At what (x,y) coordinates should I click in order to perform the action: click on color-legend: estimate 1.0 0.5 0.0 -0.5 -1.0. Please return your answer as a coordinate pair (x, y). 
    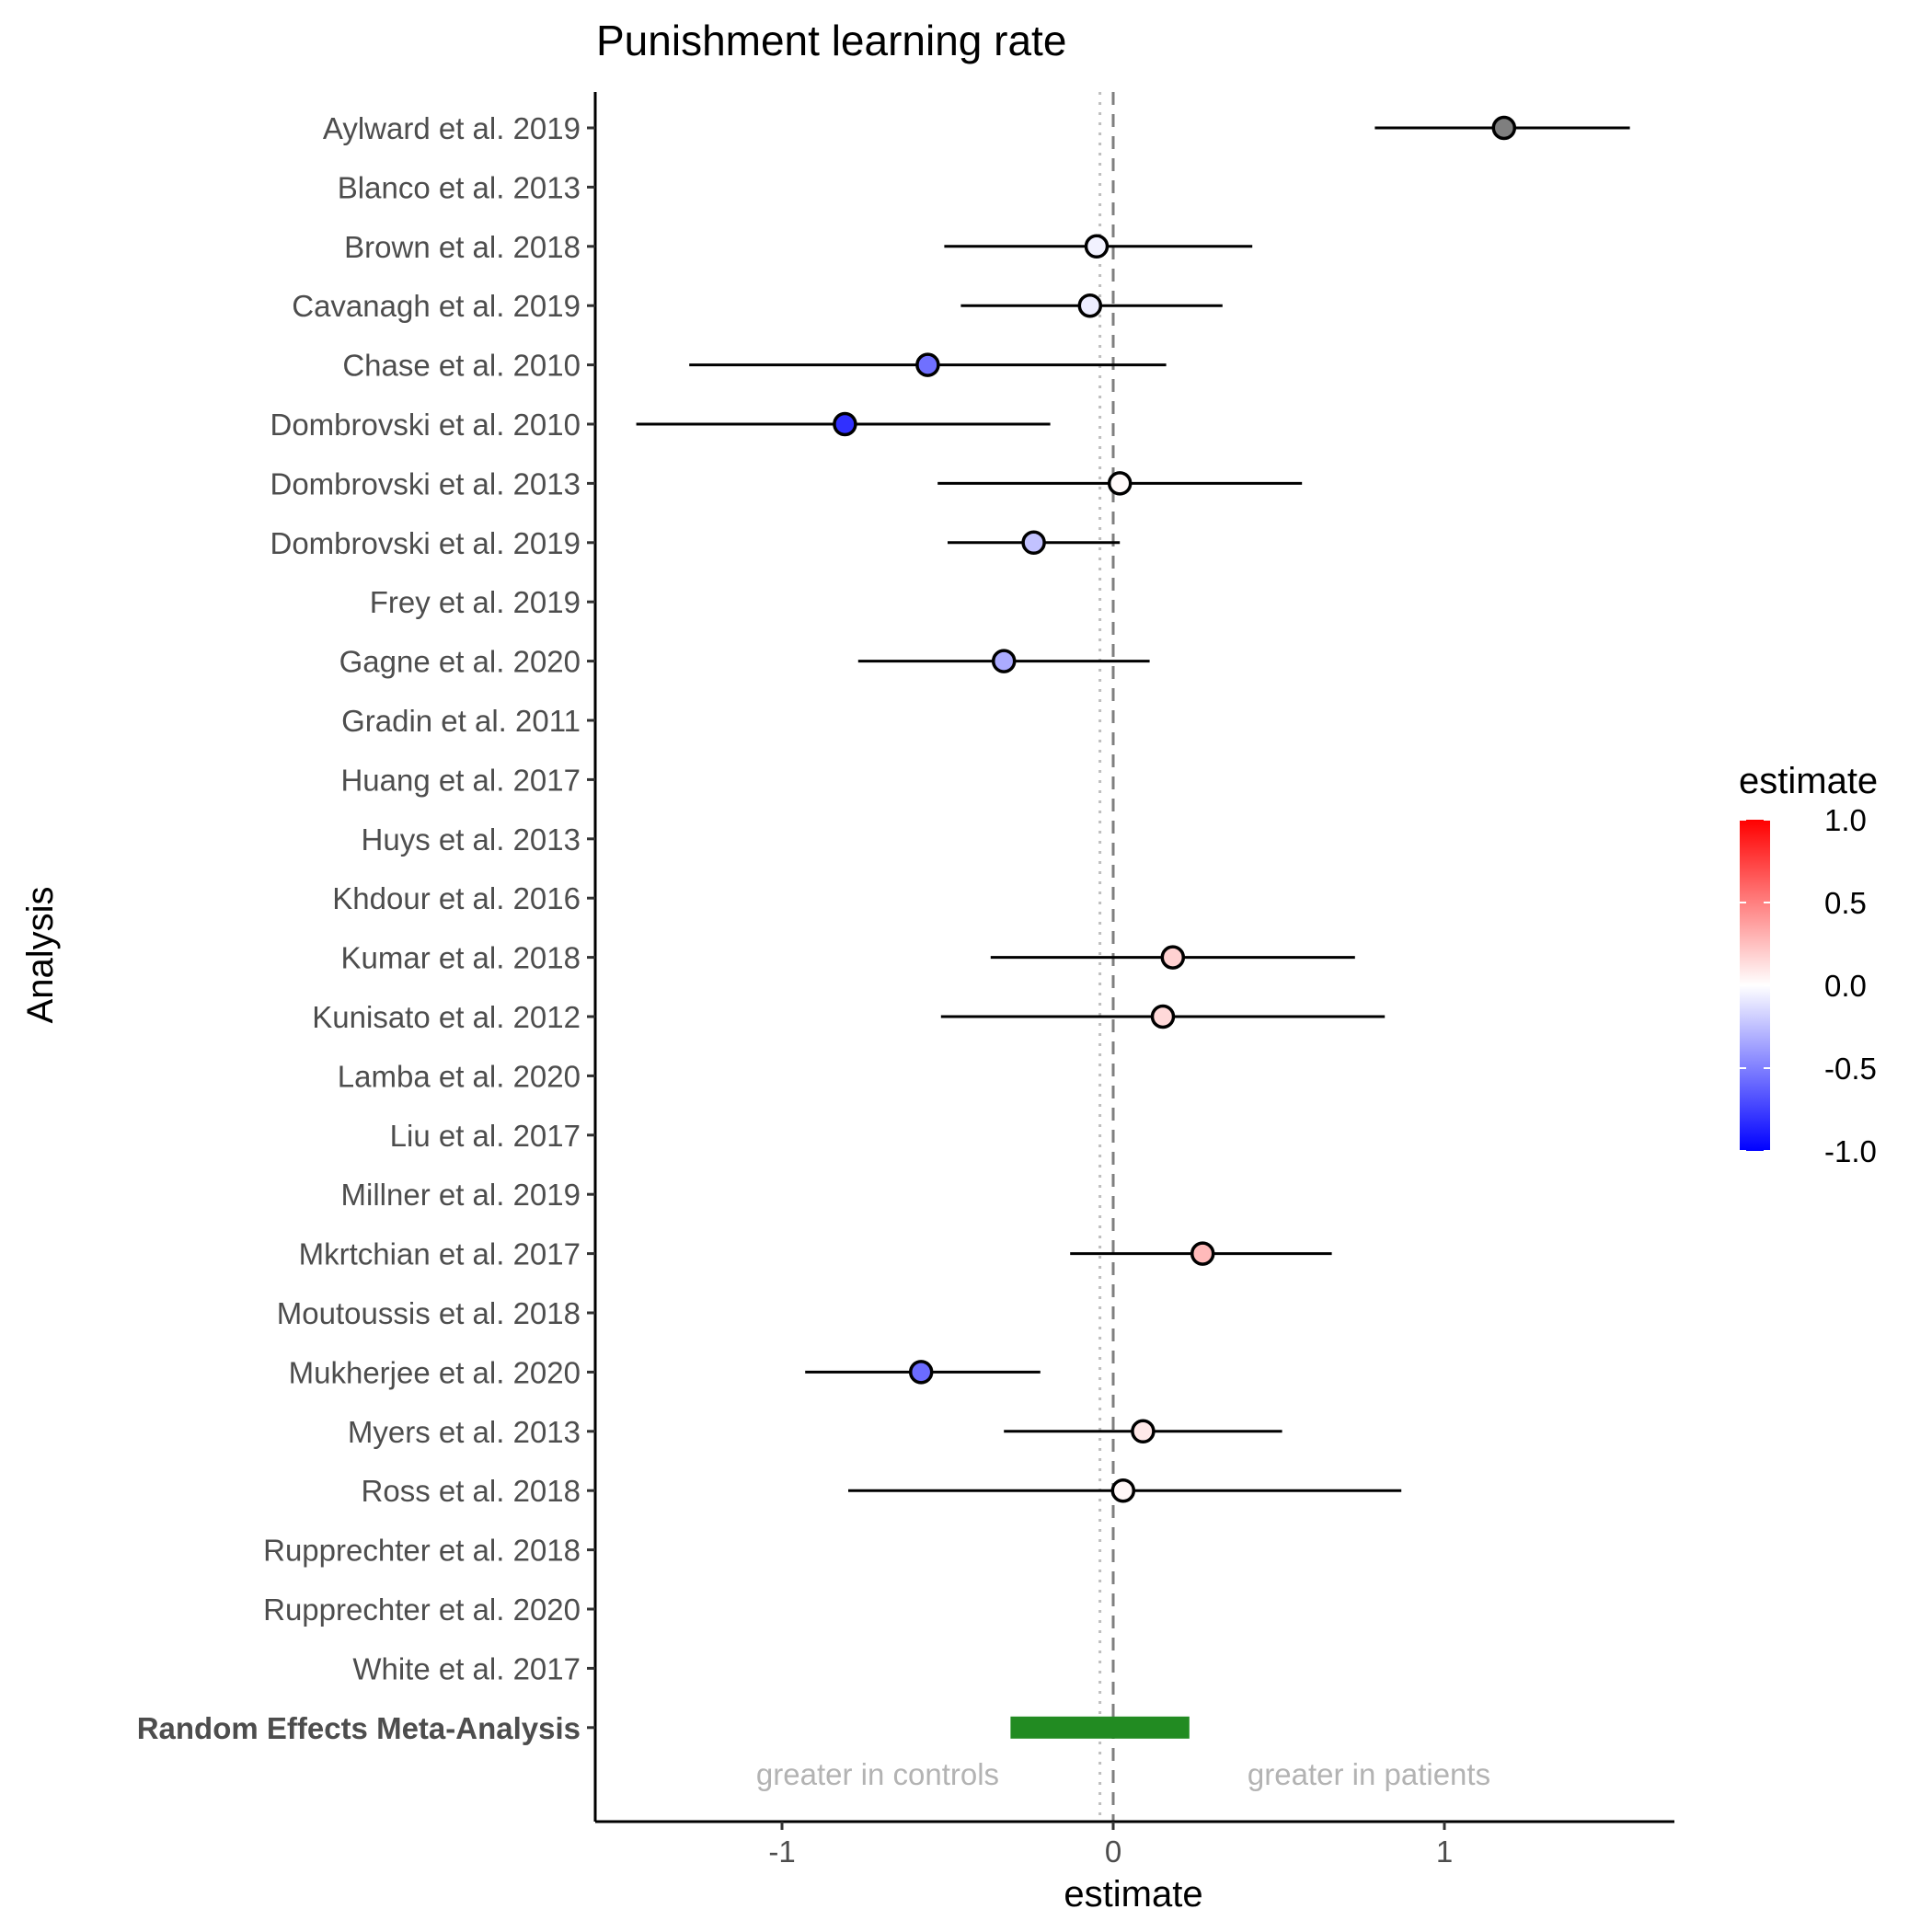
    Looking at the image, I should click on (1808, 964).